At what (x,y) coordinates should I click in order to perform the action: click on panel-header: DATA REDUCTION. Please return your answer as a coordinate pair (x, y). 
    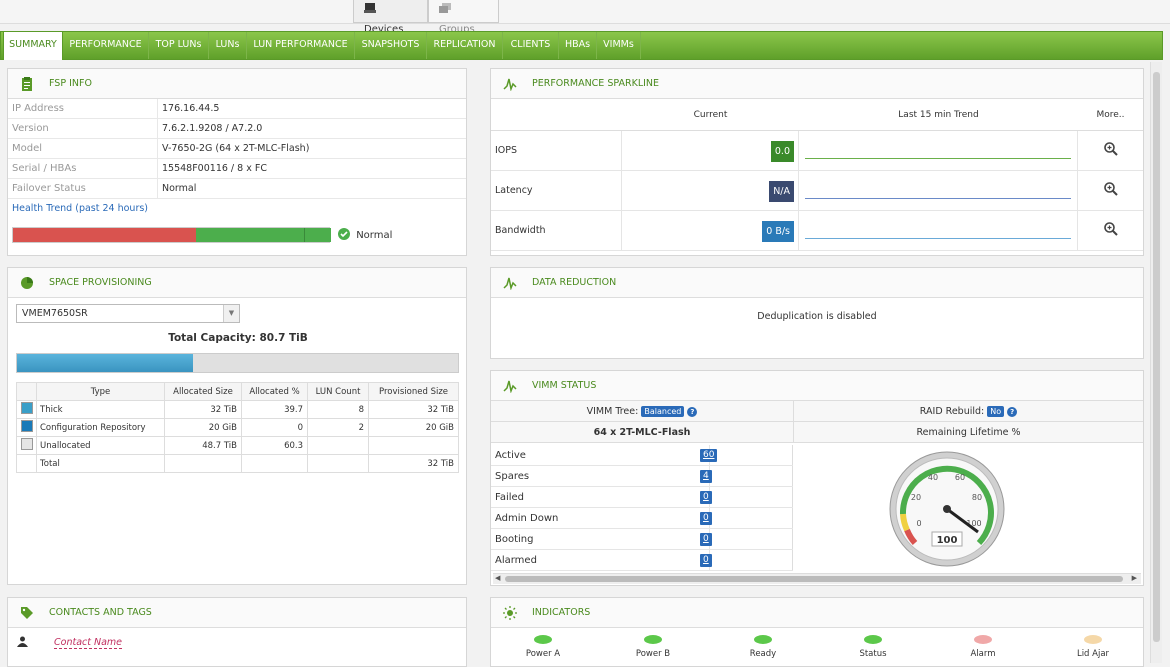
    Looking at the image, I should click on (817, 283).